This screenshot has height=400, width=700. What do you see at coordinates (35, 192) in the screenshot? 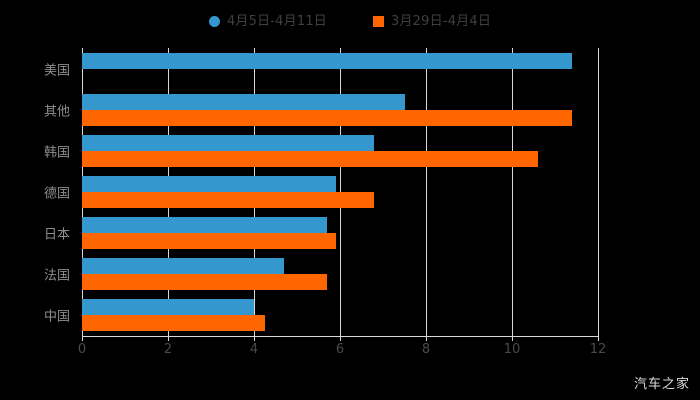
I see `y-axis-category-labels: 美国其他韩国德国日本法国中国` at bounding box center [35, 192].